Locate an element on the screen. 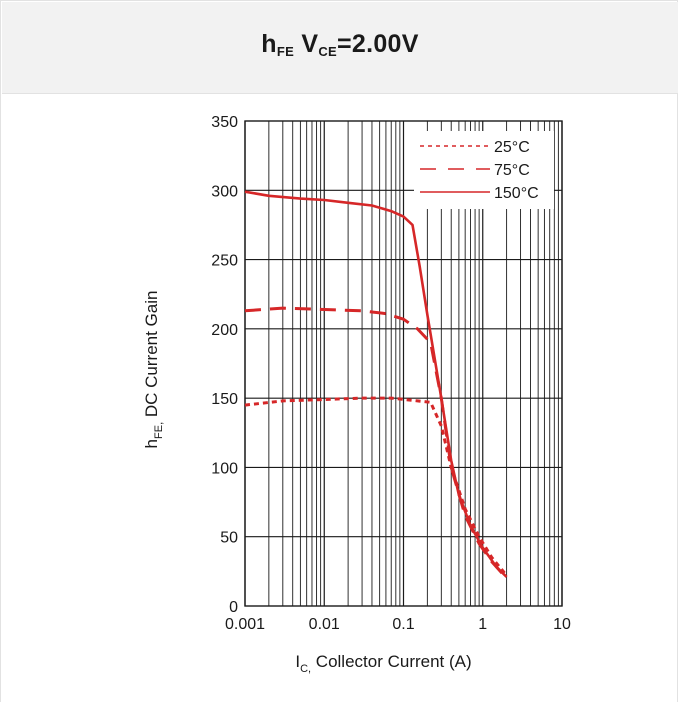 The width and height of the screenshot is (678, 702). x-axis-label-rest: Collector Current (A) is located at coordinates (391, 661).